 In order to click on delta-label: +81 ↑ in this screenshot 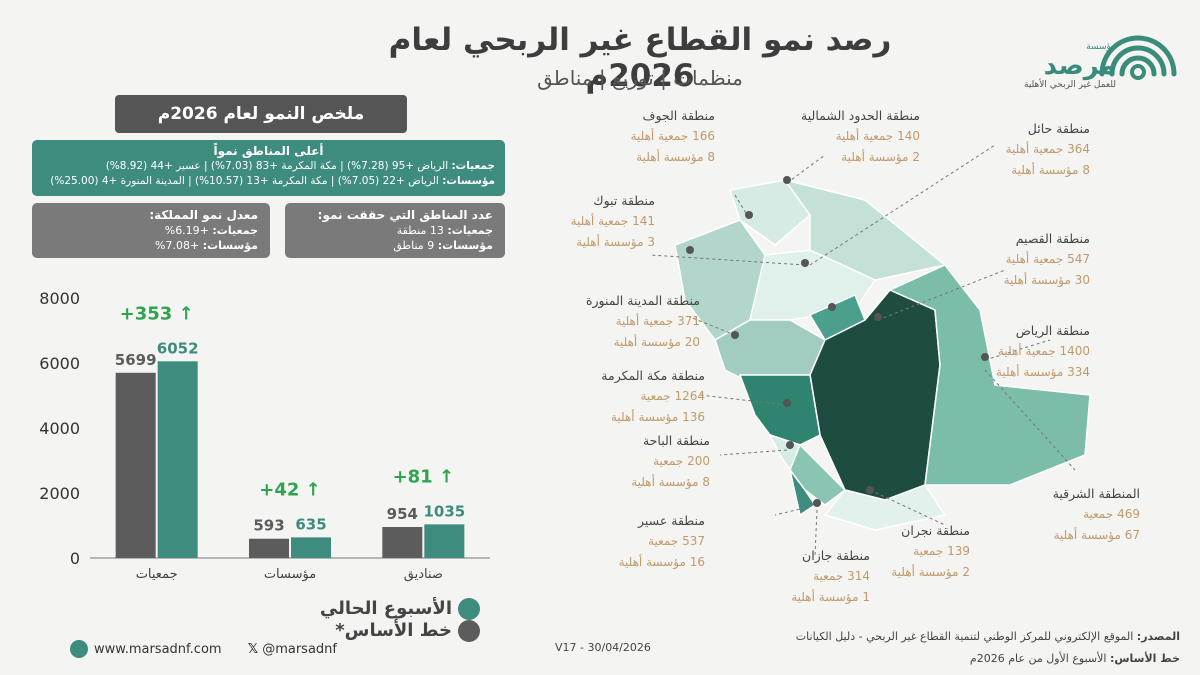, I will do `click(423, 476)`.